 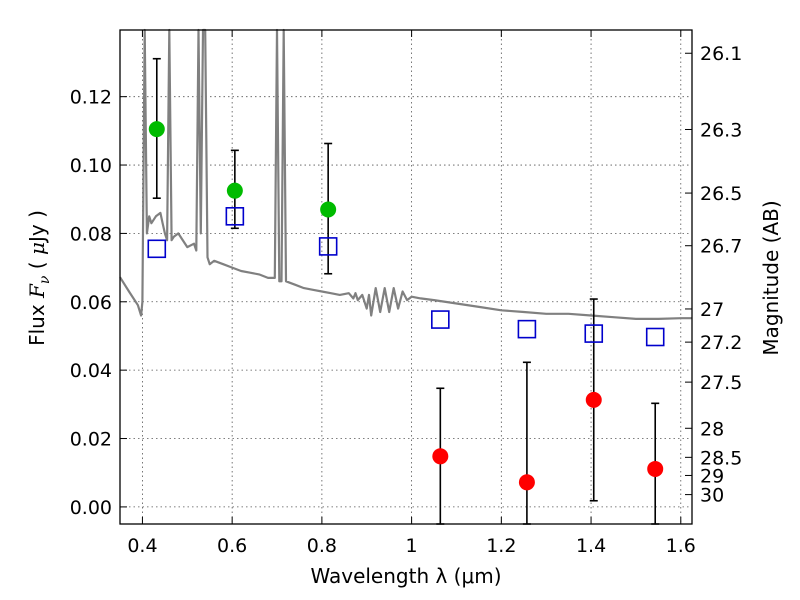 I want to click on y-tick-label: 0.10, so click(x=91, y=166).